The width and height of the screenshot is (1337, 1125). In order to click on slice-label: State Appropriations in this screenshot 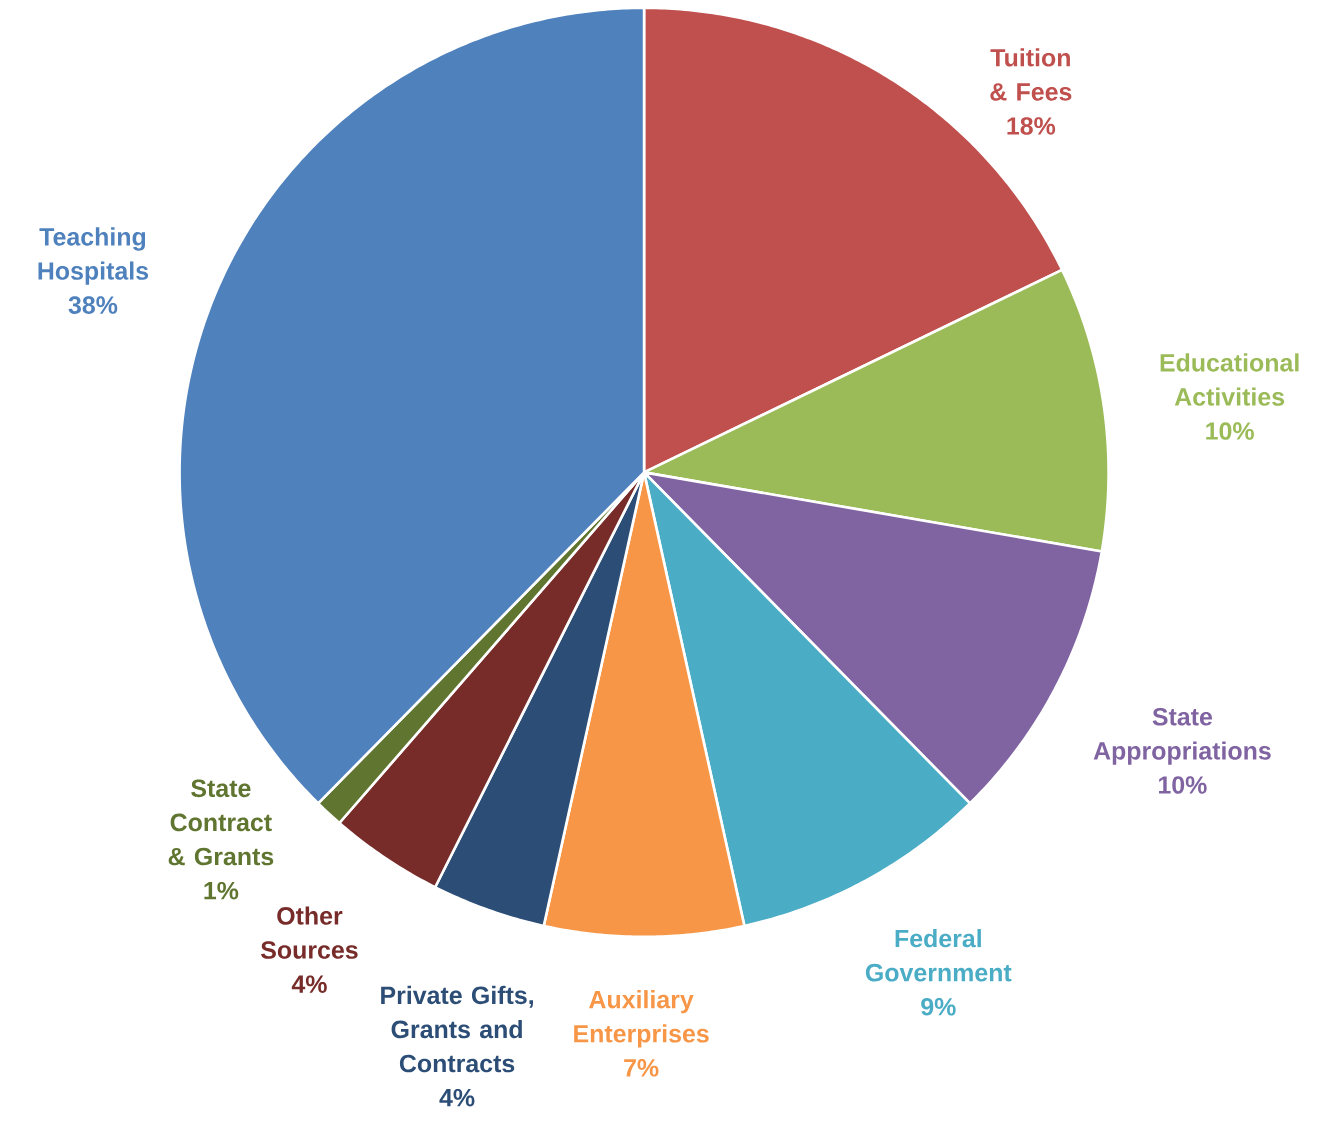, I will do `click(1182, 736)`.